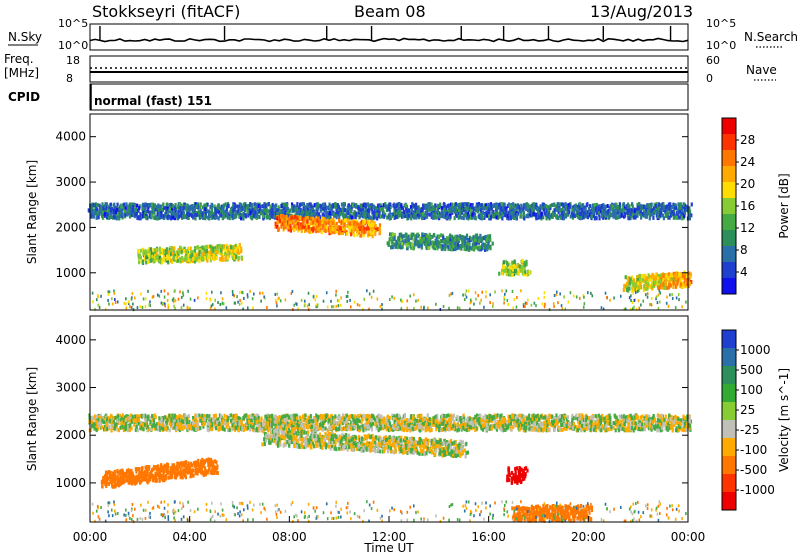 This screenshot has width=800, height=554. What do you see at coordinates (729, 174) in the screenshot?
I see `colorbar-swatch` at bounding box center [729, 174].